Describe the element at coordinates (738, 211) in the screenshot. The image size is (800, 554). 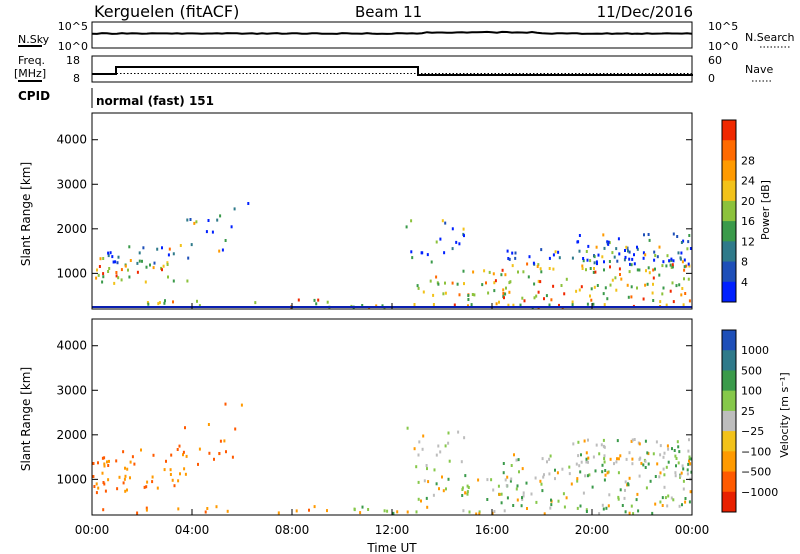
I see `power-colorbar: 4 8 12 16 20 24 28` at that location.